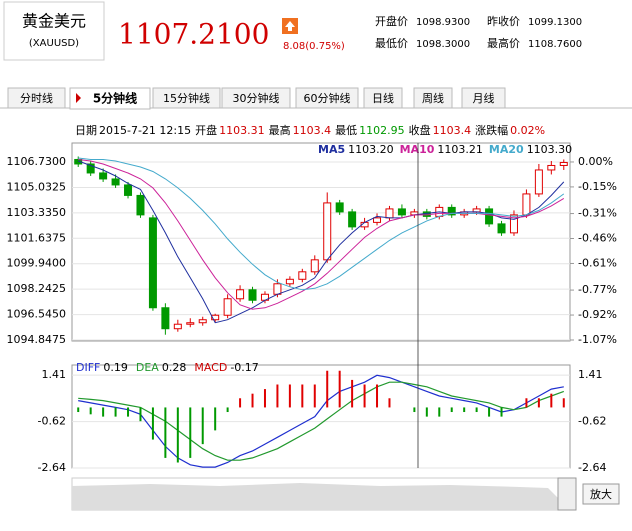  I want to click on tab-marker, so click(78, 98).